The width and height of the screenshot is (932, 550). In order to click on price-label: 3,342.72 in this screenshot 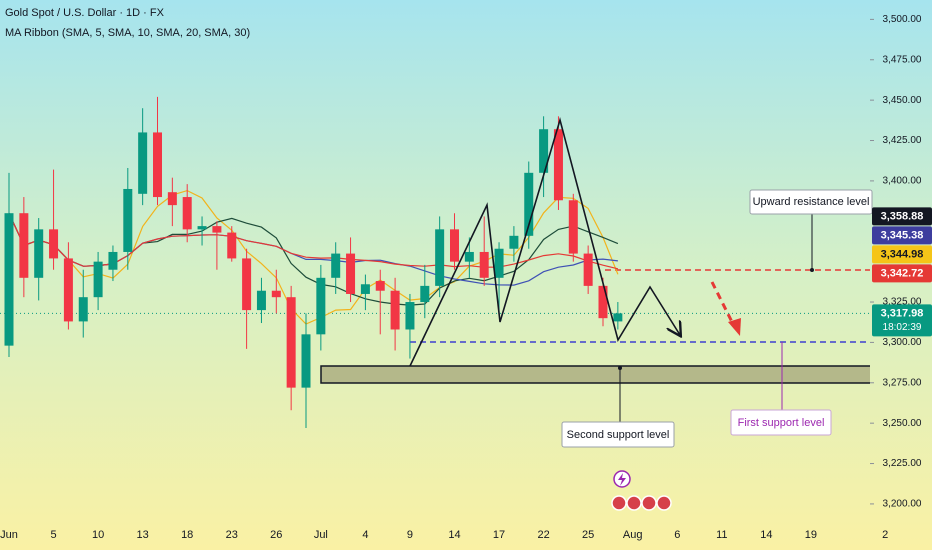, I will do `click(902, 273)`.